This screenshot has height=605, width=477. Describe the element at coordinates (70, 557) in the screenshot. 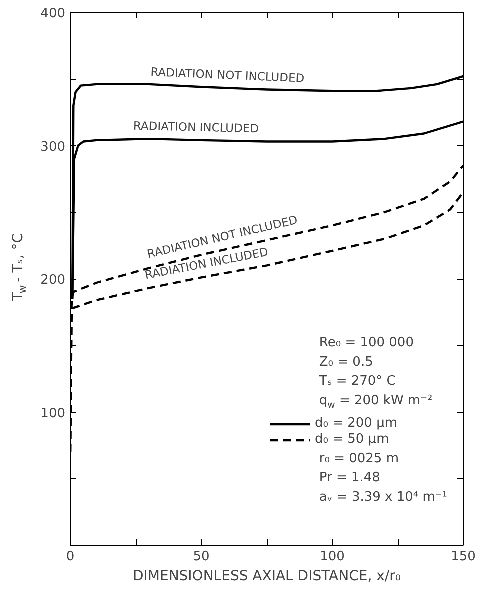

I see `x-tick-label: 0` at that location.